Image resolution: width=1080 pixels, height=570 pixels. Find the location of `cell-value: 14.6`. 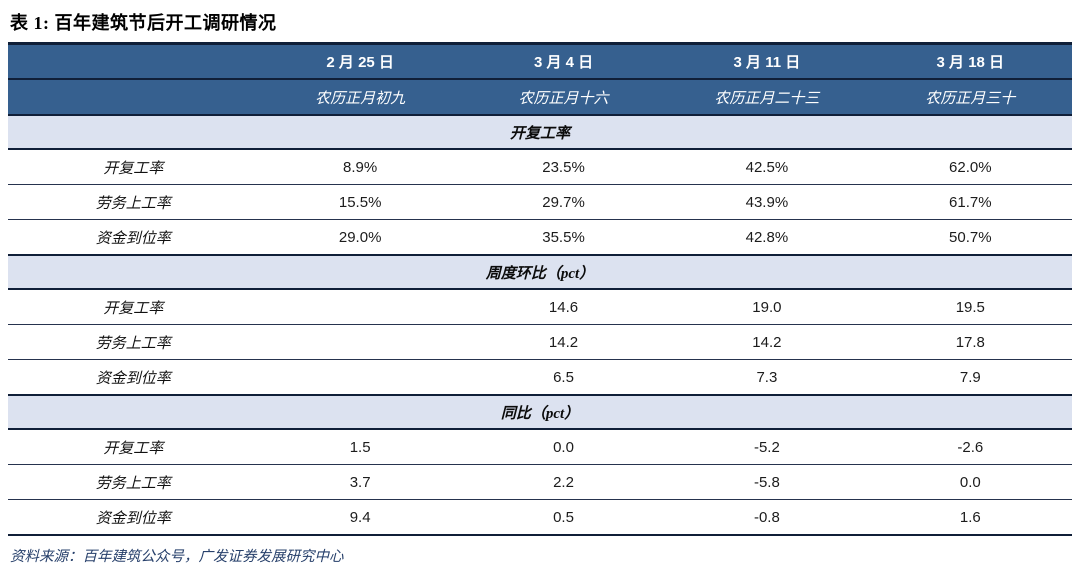

cell-value: 14.6 is located at coordinates (563, 307).